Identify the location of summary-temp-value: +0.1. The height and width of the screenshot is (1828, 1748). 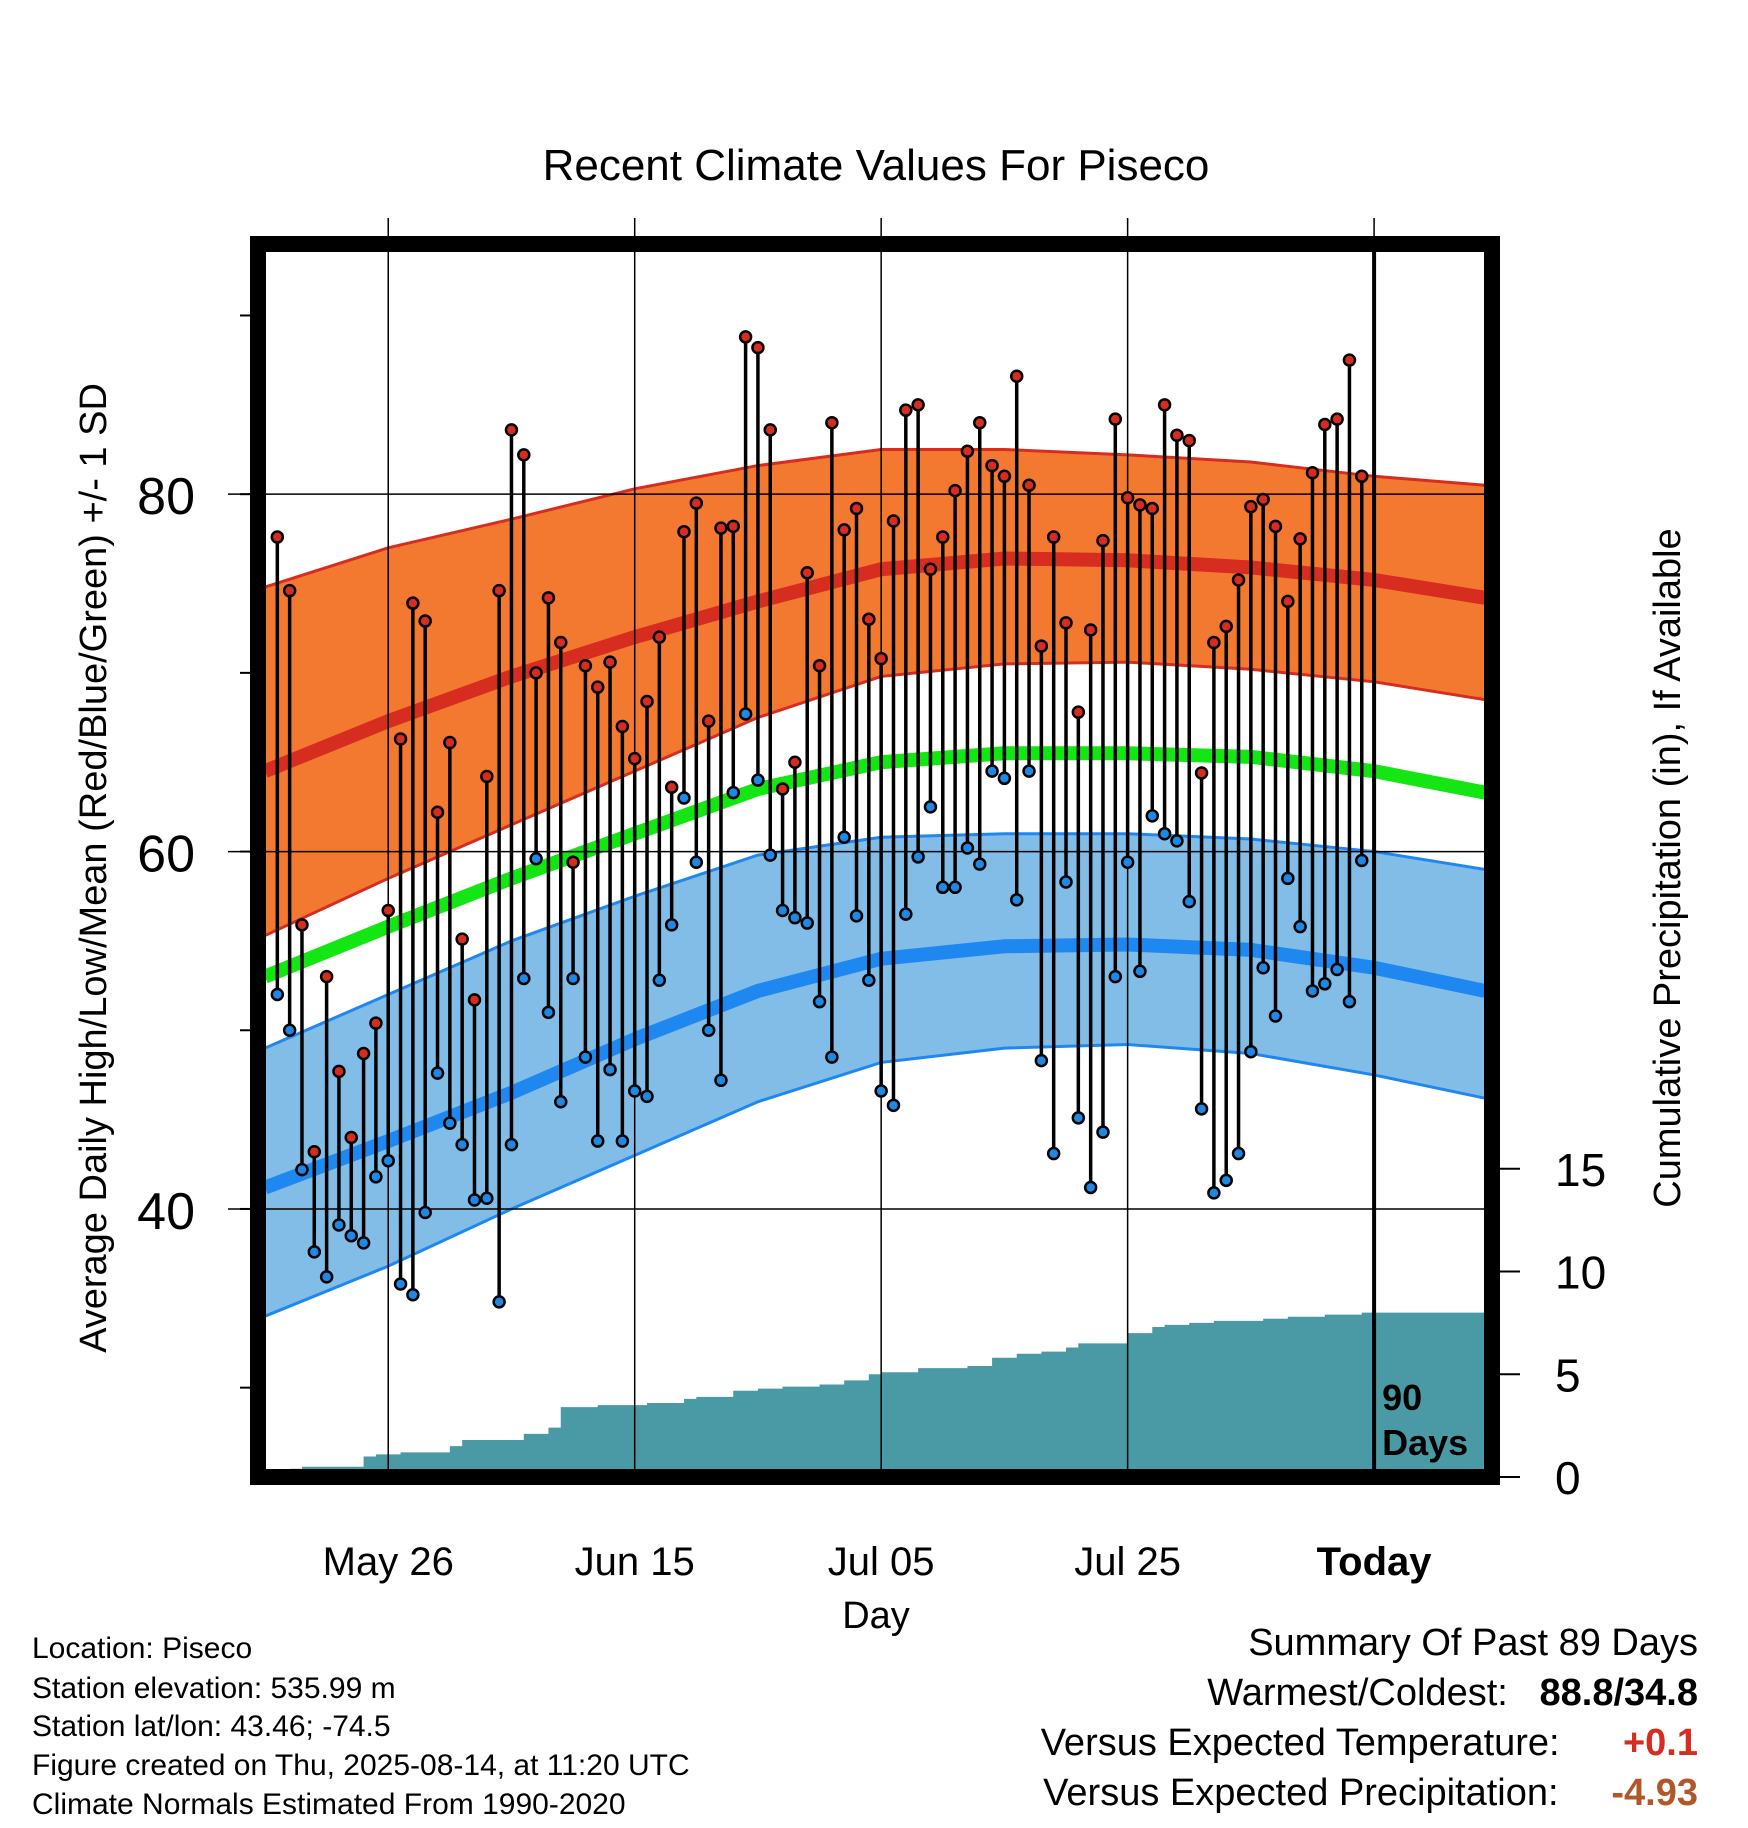
(1660, 1743).